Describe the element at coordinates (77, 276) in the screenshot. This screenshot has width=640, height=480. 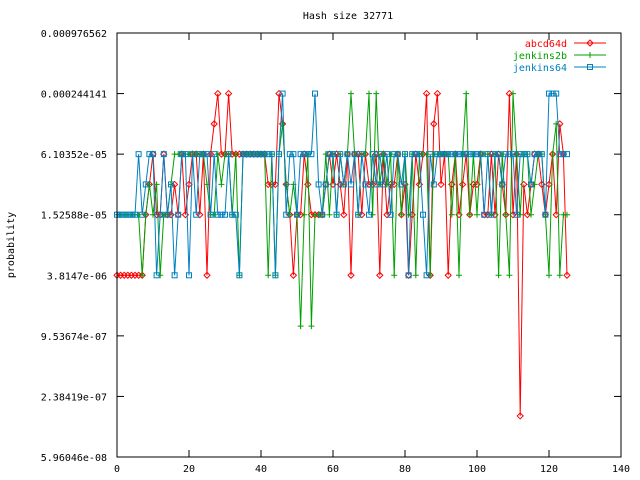
I see `y-tick-label: 3.8147e-06` at that location.